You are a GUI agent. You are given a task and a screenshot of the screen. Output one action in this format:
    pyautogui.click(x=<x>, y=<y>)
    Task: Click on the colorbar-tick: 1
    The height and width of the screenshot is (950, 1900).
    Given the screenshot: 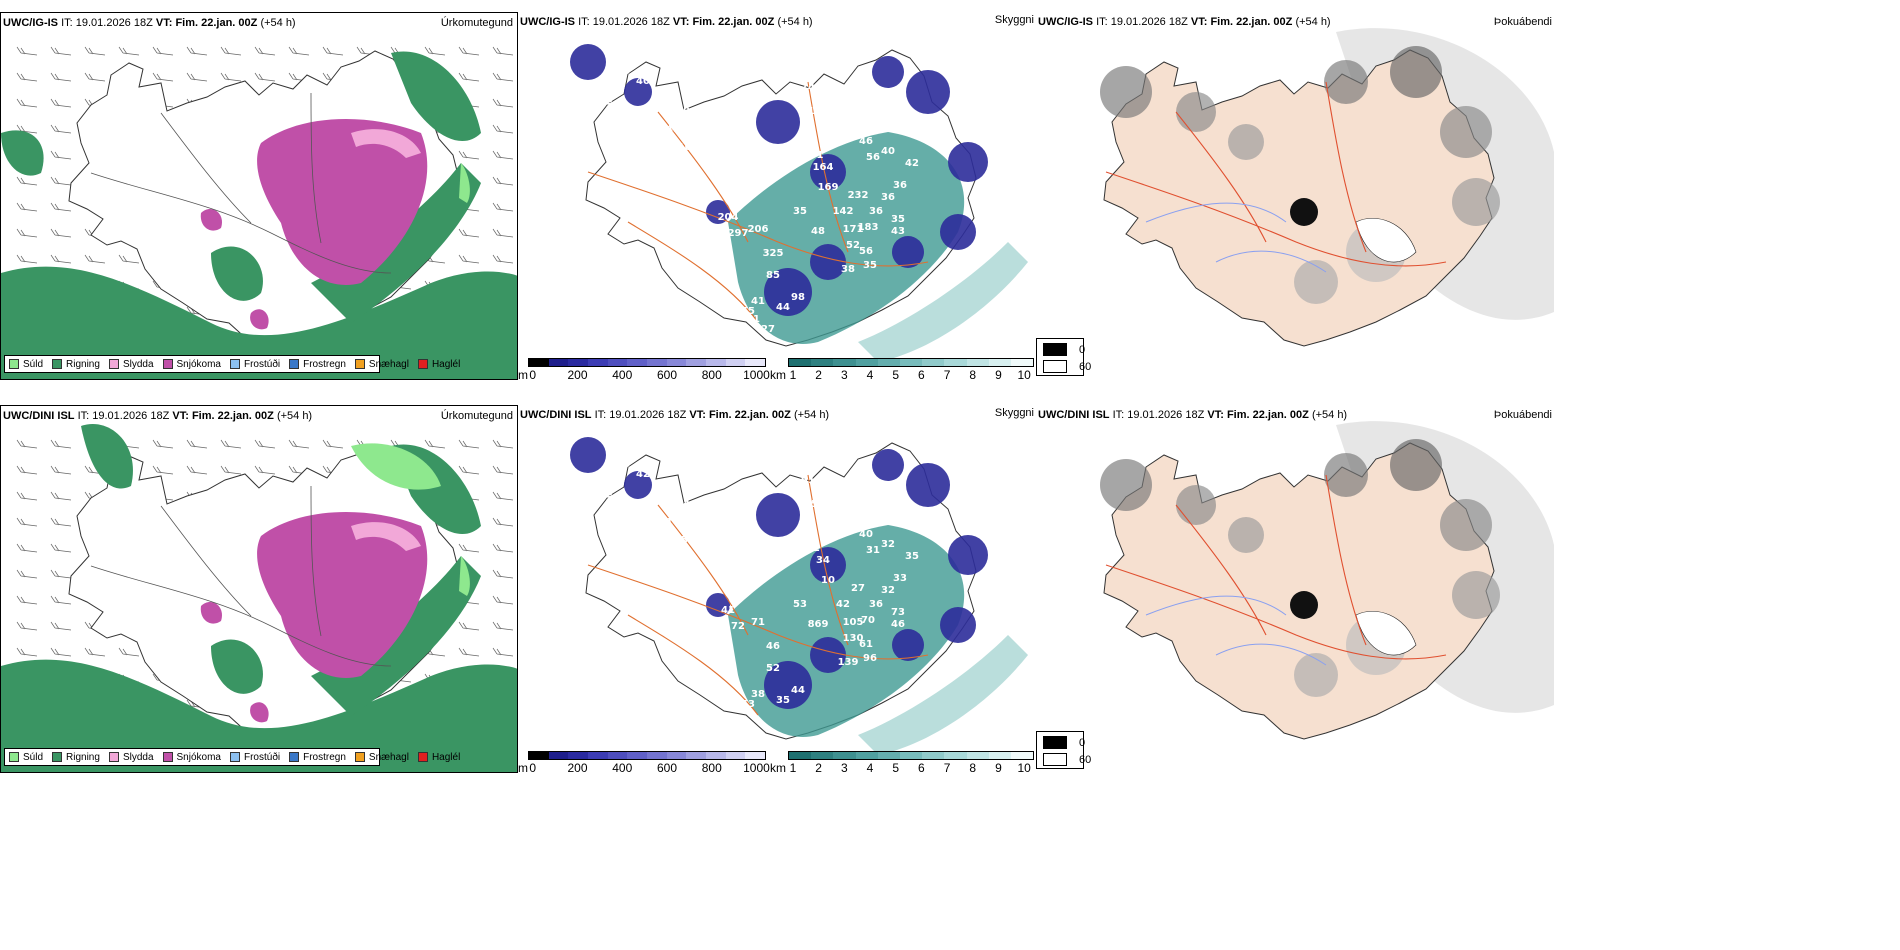 What is the action you would take?
    pyautogui.click(x=793, y=375)
    